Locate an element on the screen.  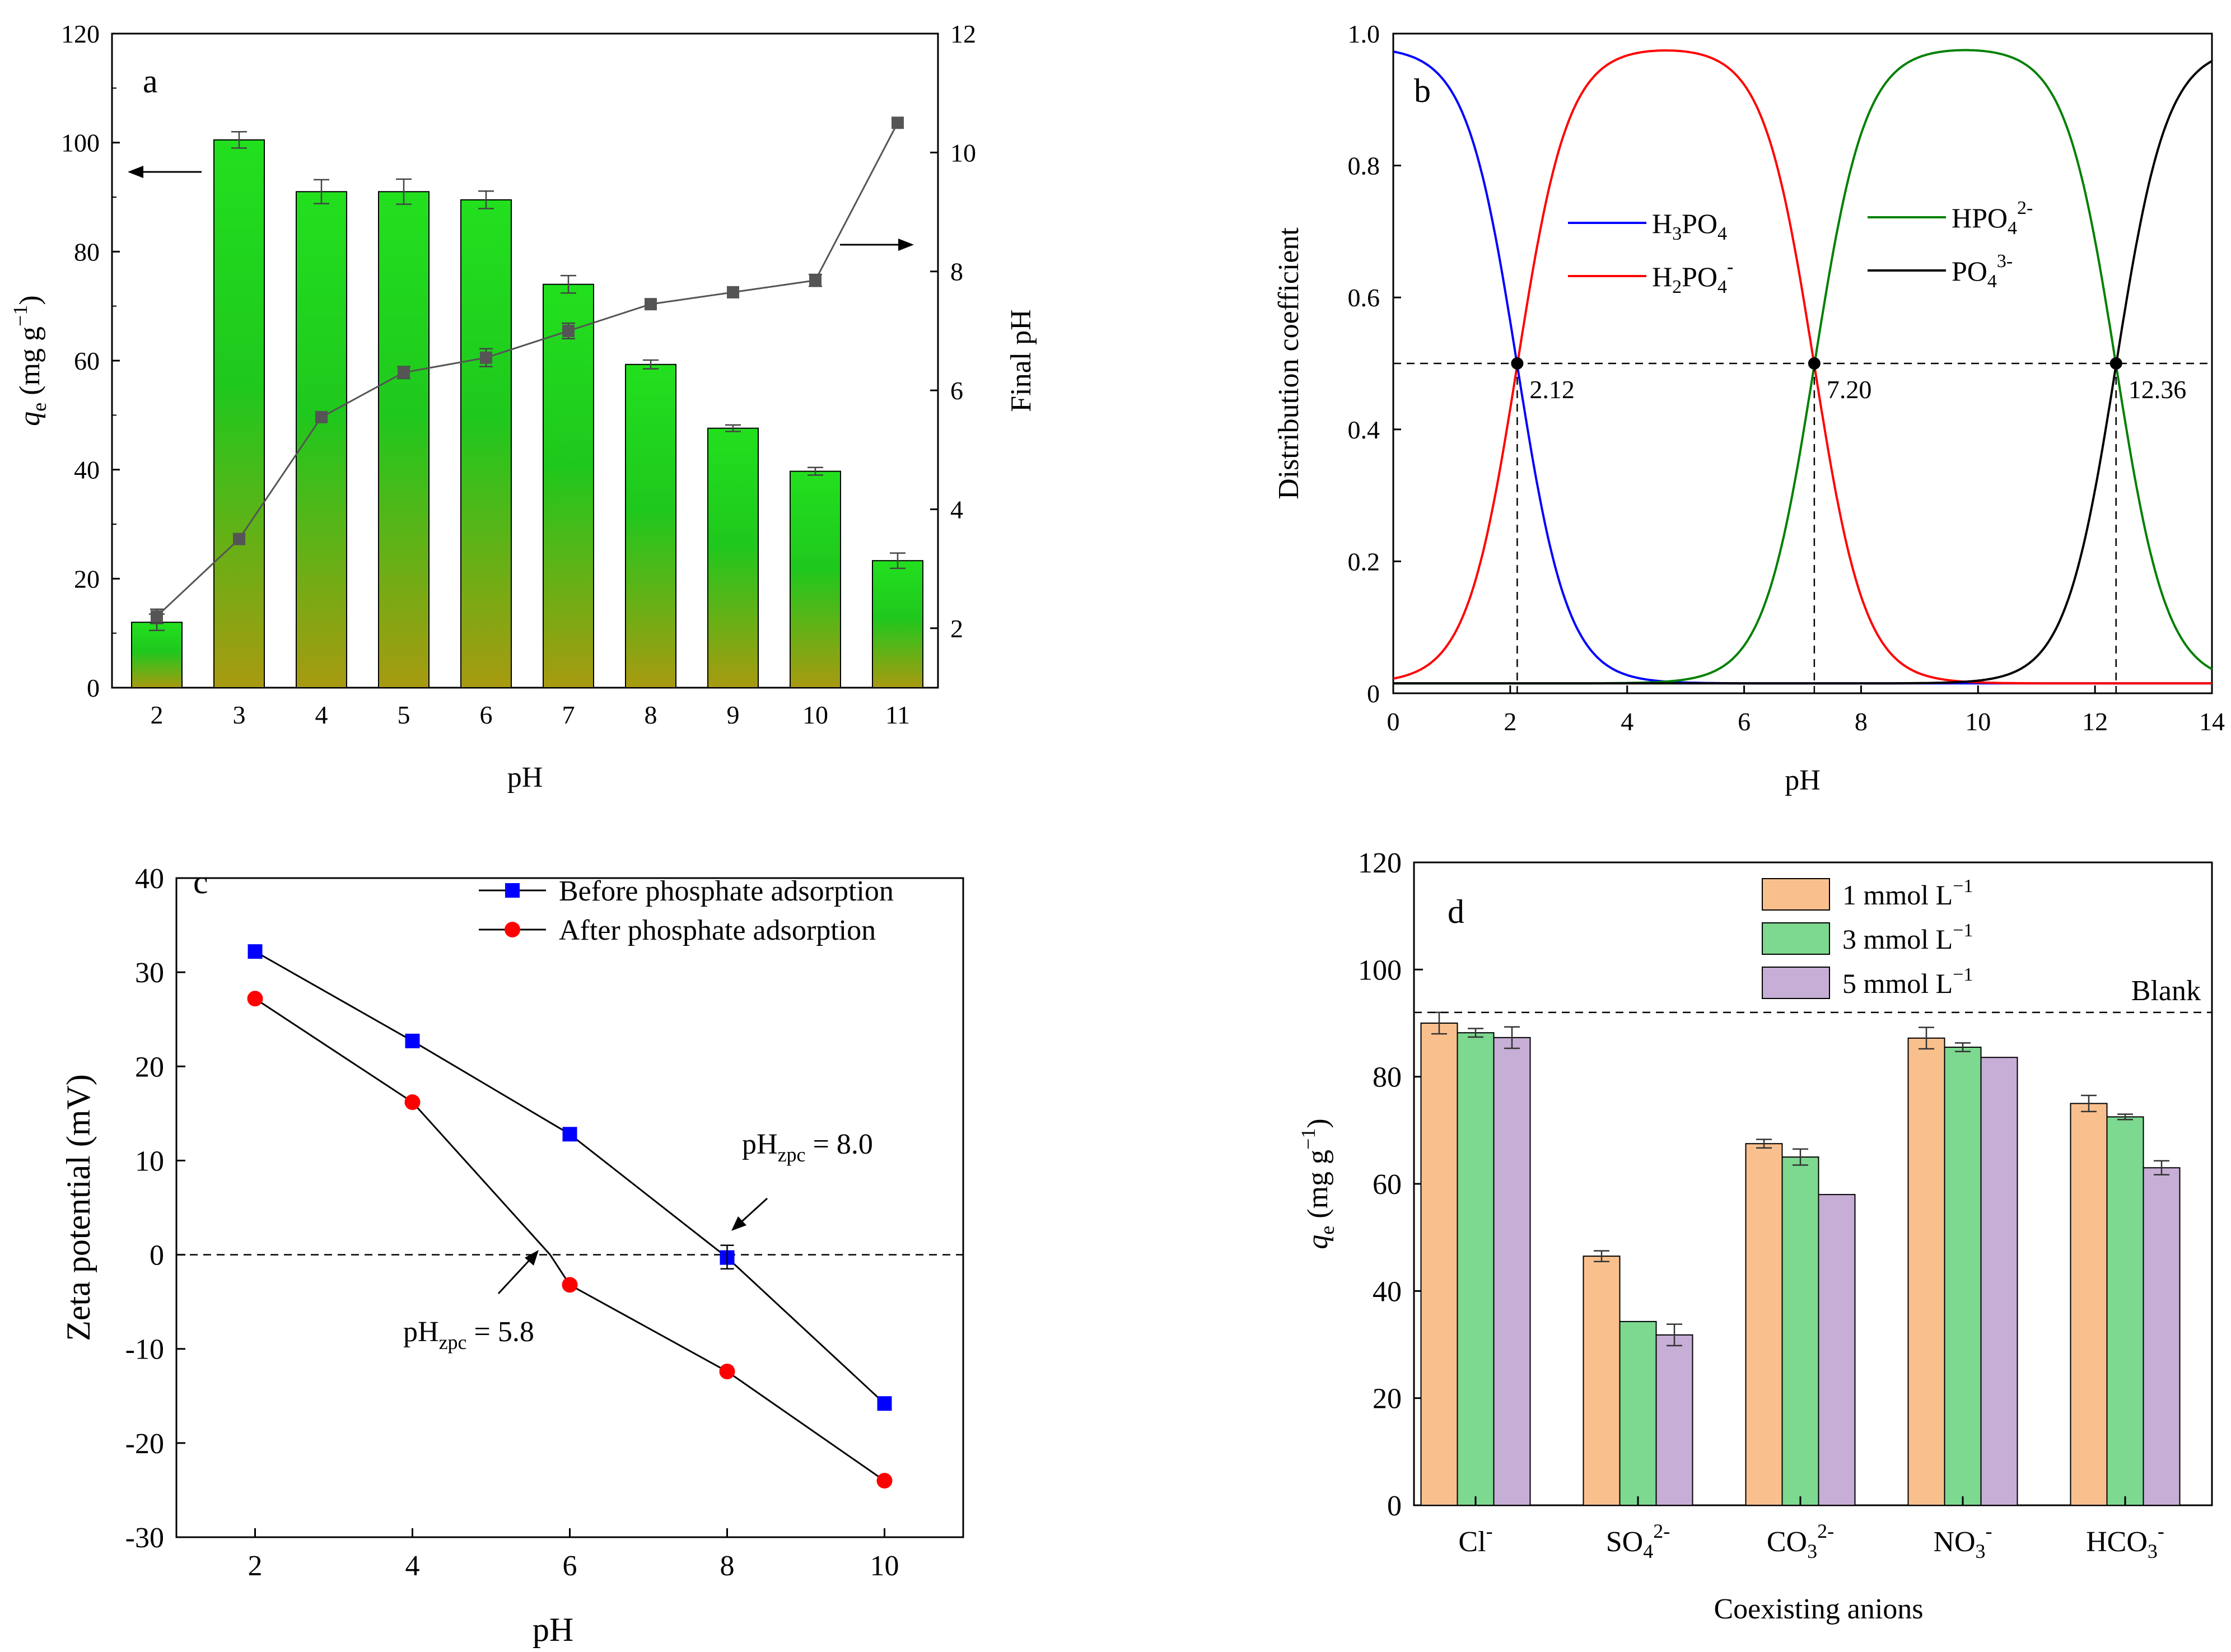
legend-label-3: PO43- is located at coordinates (1982, 272).